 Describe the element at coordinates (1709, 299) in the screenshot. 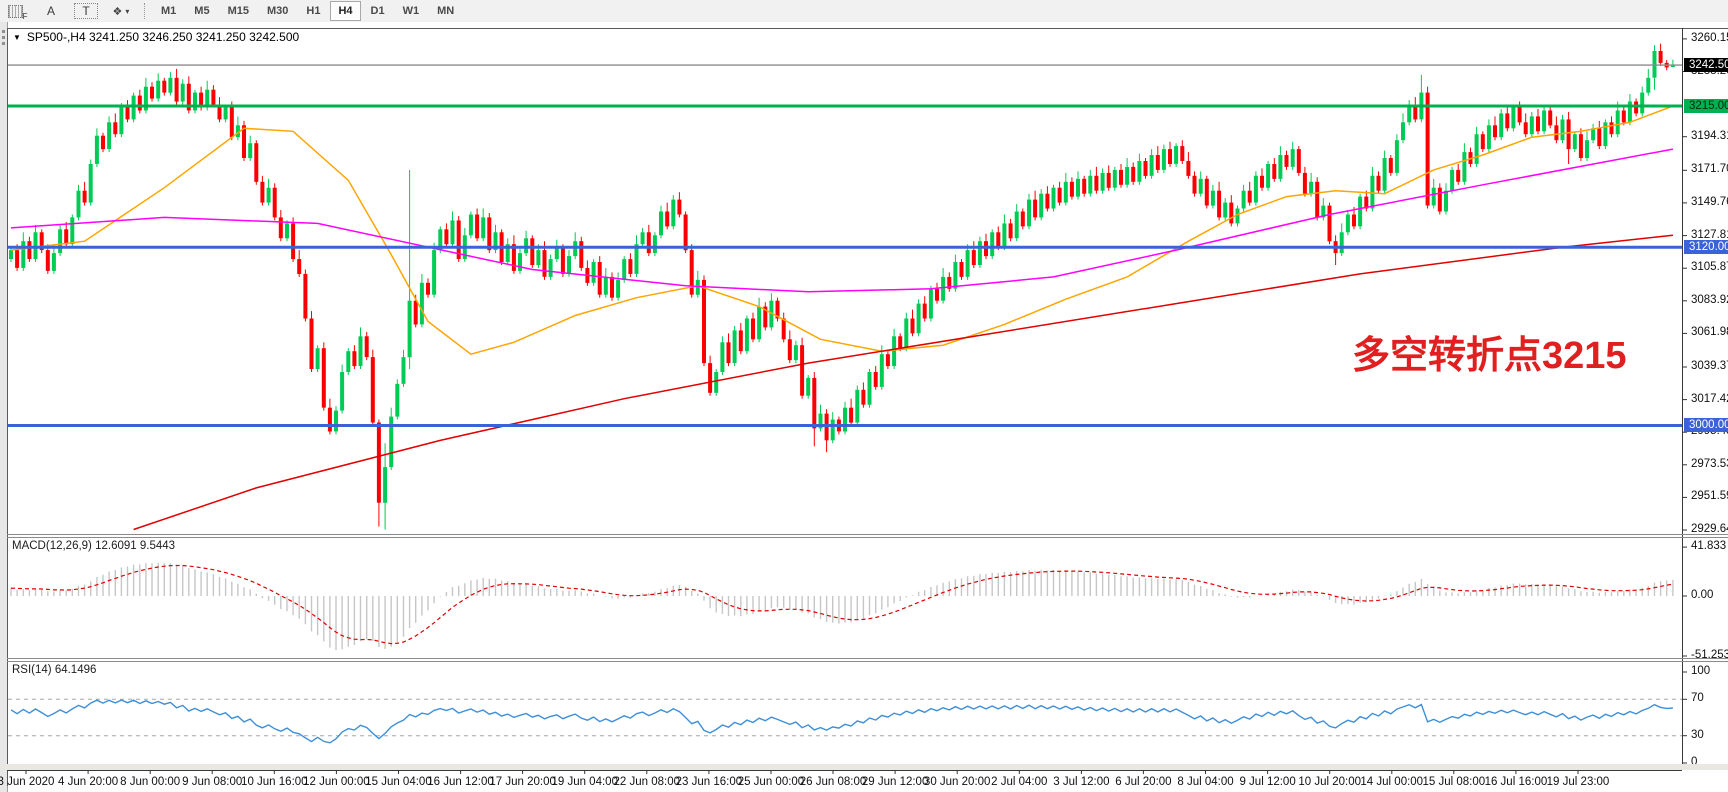

I see `price-tick-label: 3083.925` at that location.